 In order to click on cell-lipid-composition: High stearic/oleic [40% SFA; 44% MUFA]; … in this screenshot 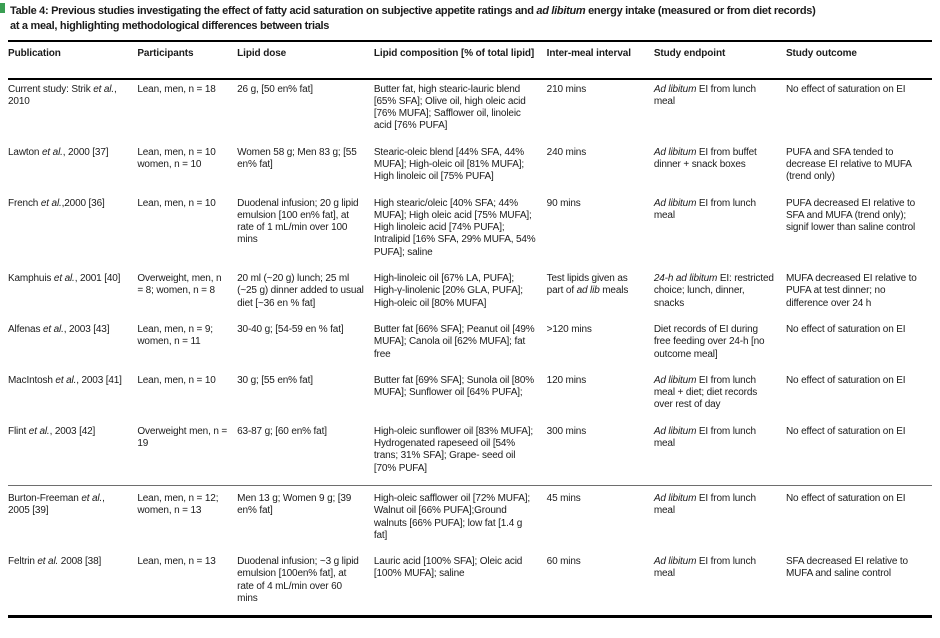, I will do `click(454, 227)`.